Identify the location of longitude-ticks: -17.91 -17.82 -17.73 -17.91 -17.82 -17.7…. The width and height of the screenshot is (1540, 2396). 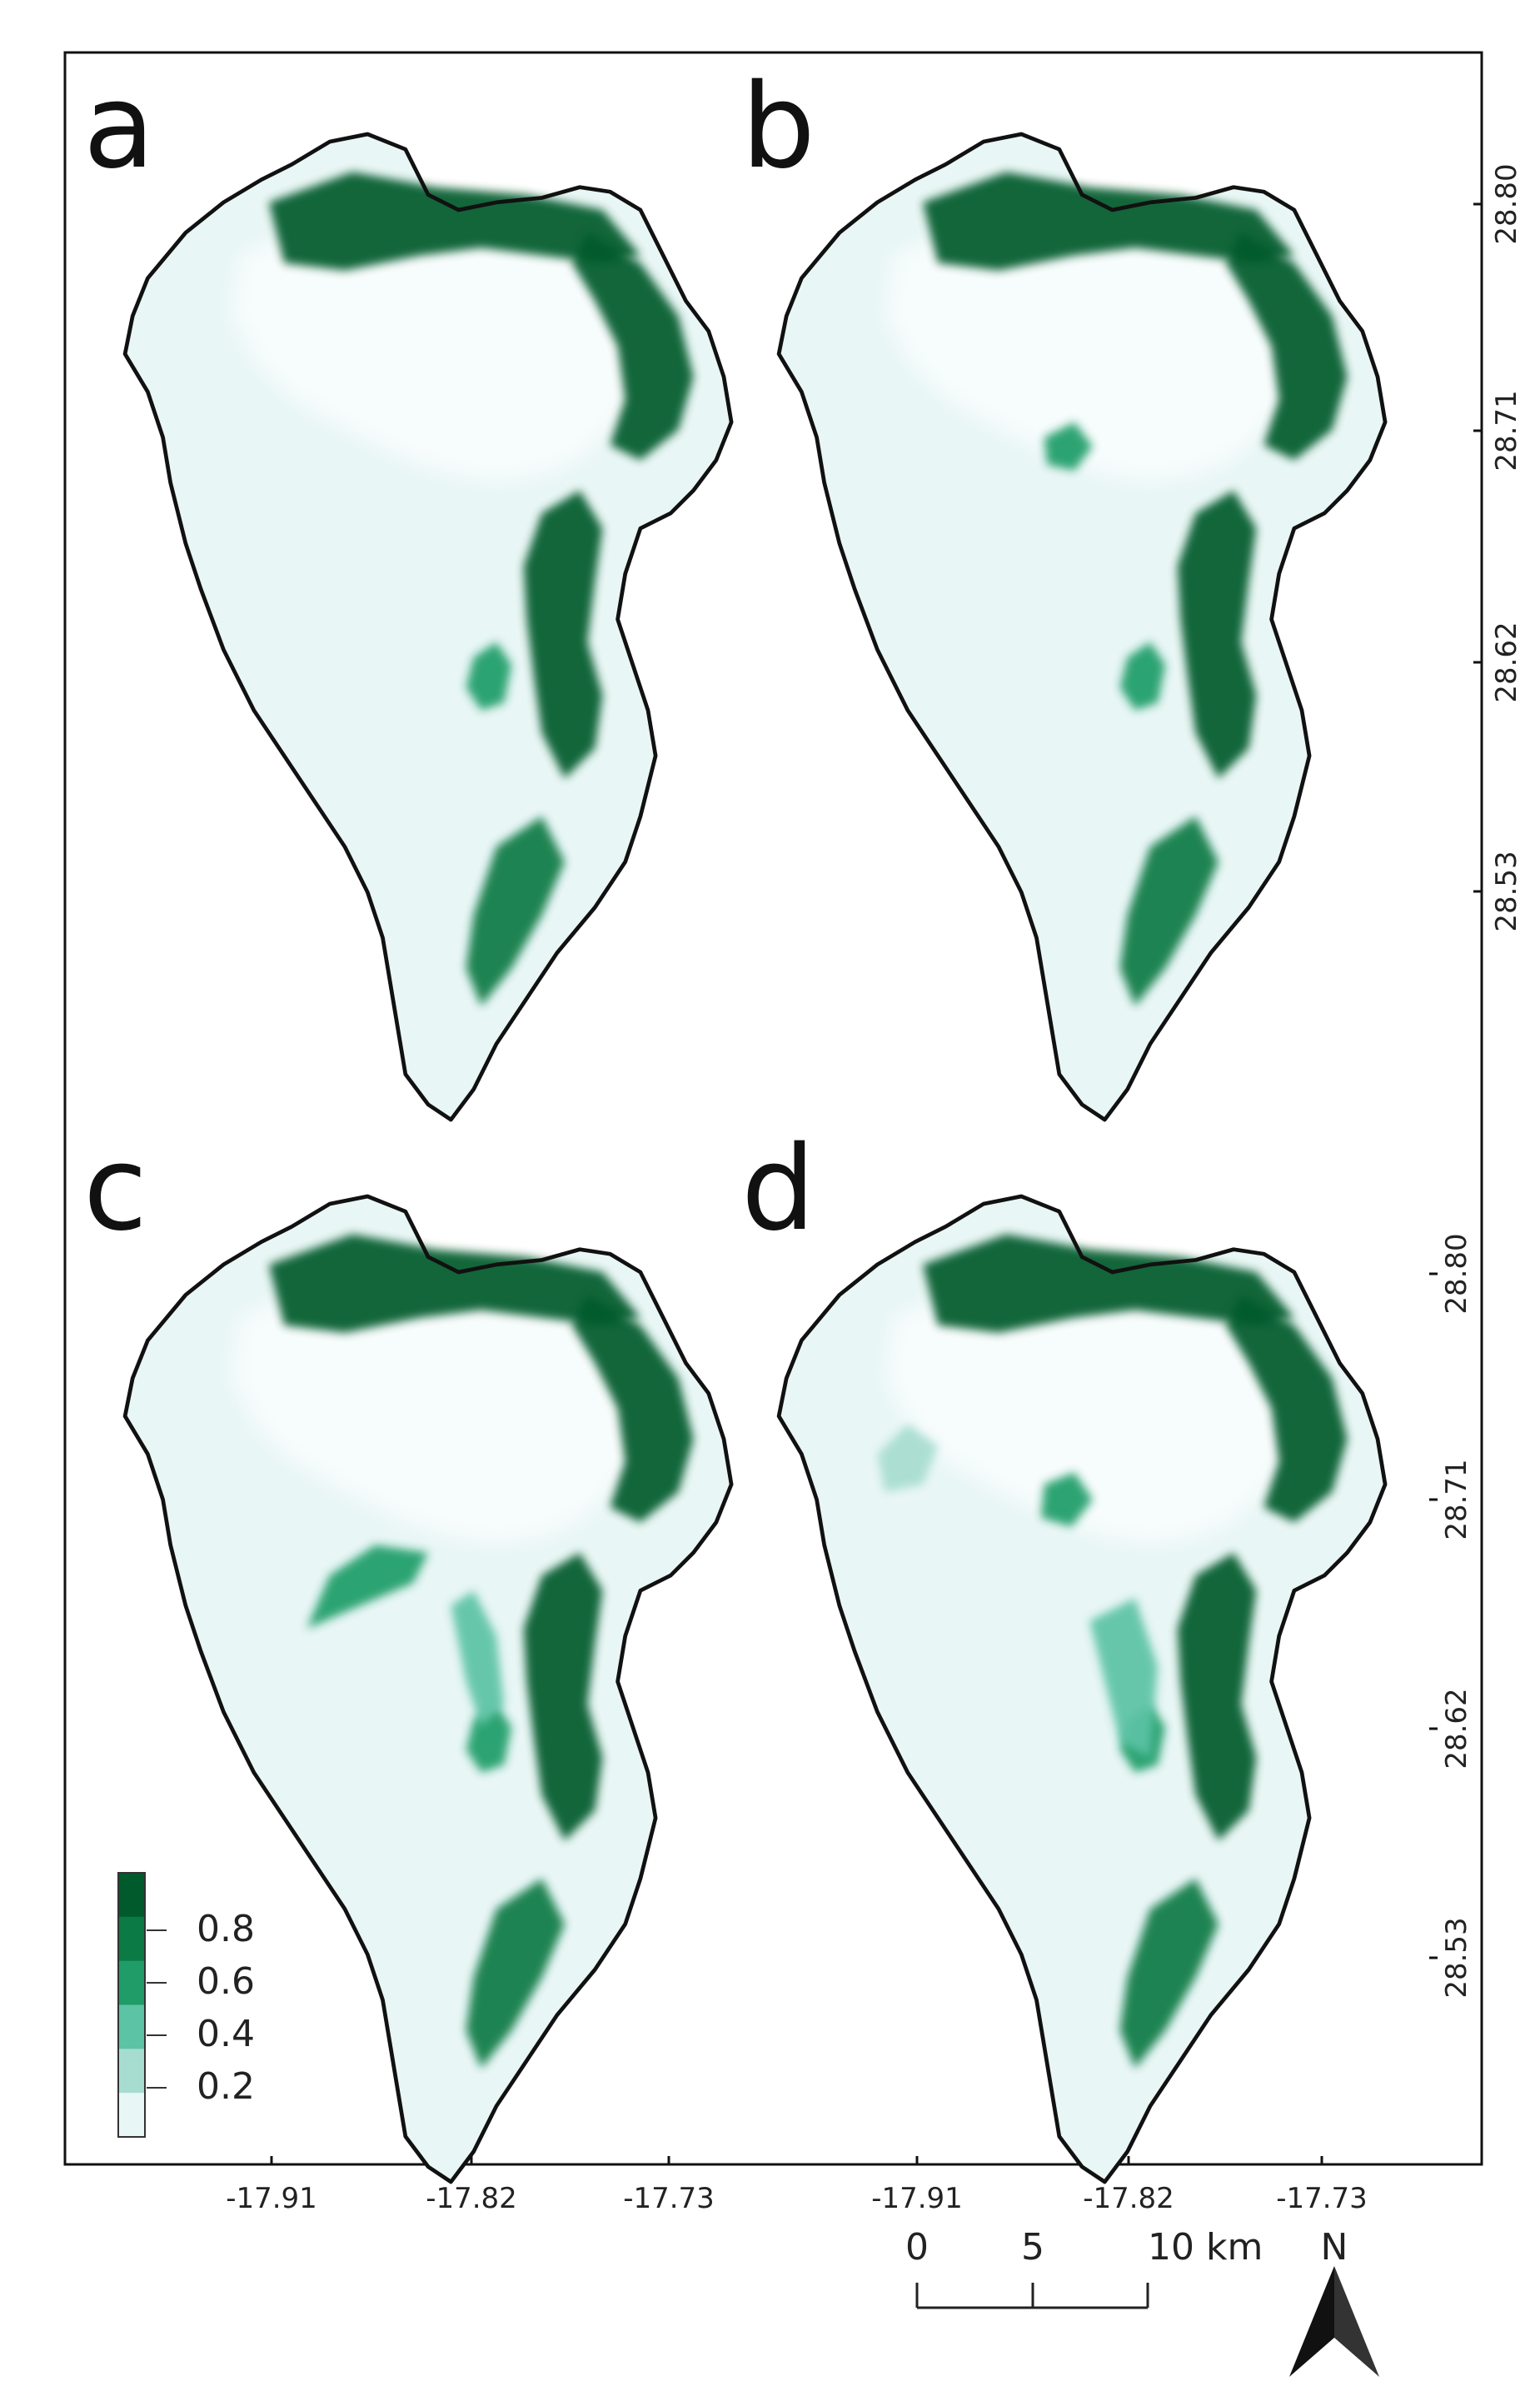
(797, 2185).